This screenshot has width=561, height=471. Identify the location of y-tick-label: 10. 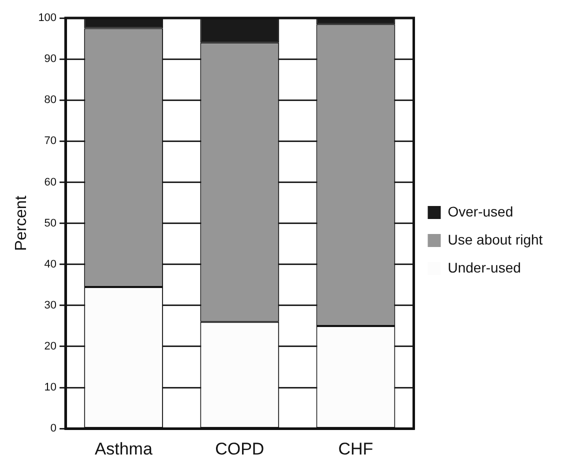
(50, 388).